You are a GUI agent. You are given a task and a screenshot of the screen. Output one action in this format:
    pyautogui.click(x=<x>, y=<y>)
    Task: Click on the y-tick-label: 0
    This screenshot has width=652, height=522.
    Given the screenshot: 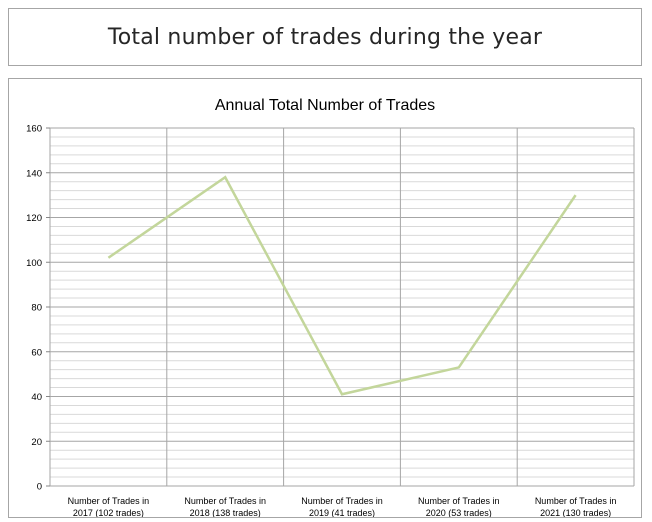 What is the action you would take?
    pyautogui.click(x=39, y=487)
    